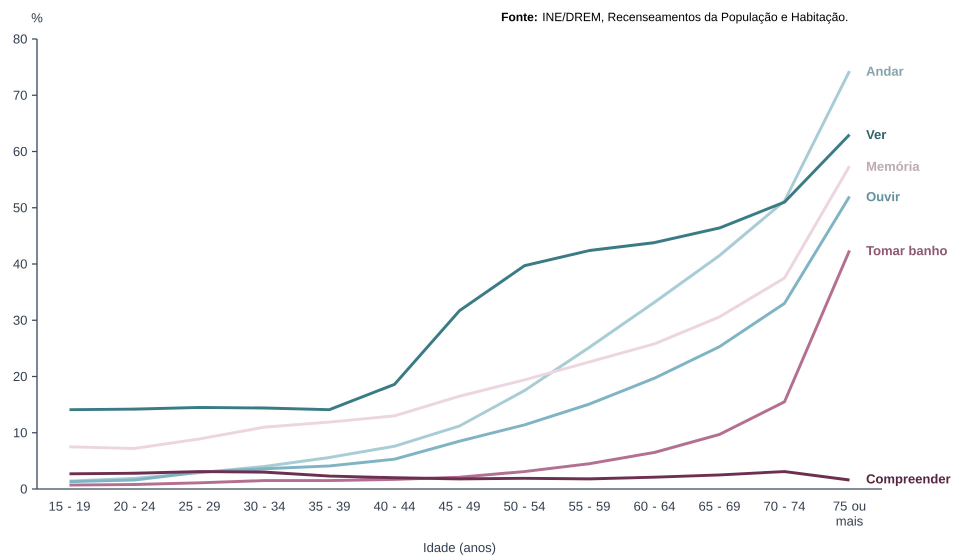 This screenshot has width=961, height=557. I want to click on x-tick-label: 75 ou mais, so click(850, 514).